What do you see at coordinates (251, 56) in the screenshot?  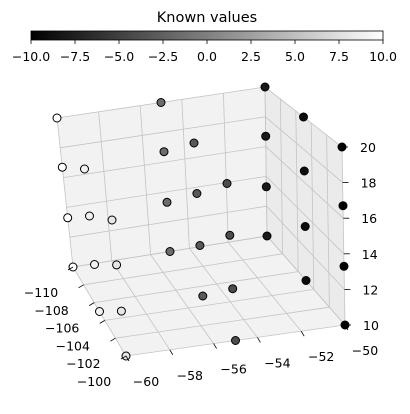 I see `colorbar-tick-label: 2.5` at bounding box center [251, 56].